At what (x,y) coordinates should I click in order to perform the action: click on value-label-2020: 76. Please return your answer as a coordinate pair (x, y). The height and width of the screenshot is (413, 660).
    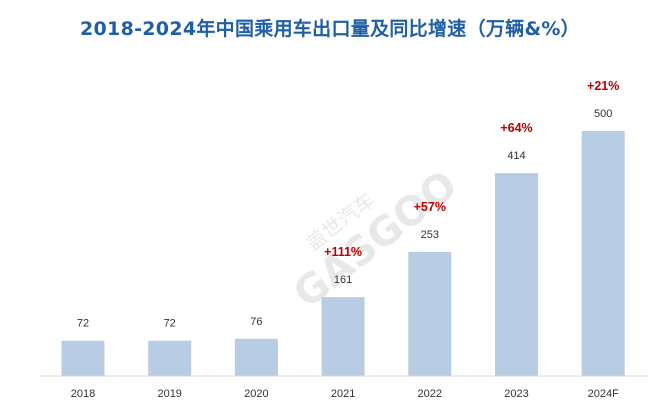
    Looking at the image, I should click on (256, 322).